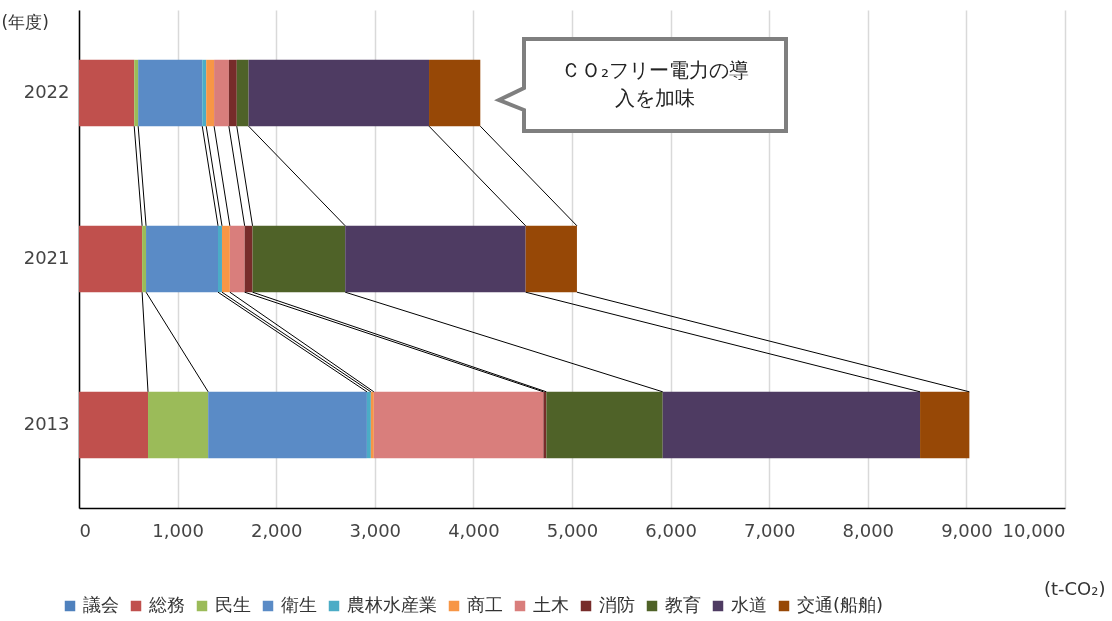 The height and width of the screenshot is (621, 1112). Describe the element at coordinates (868, 530) in the screenshot. I see `x-tick-label: 8,000` at that location.